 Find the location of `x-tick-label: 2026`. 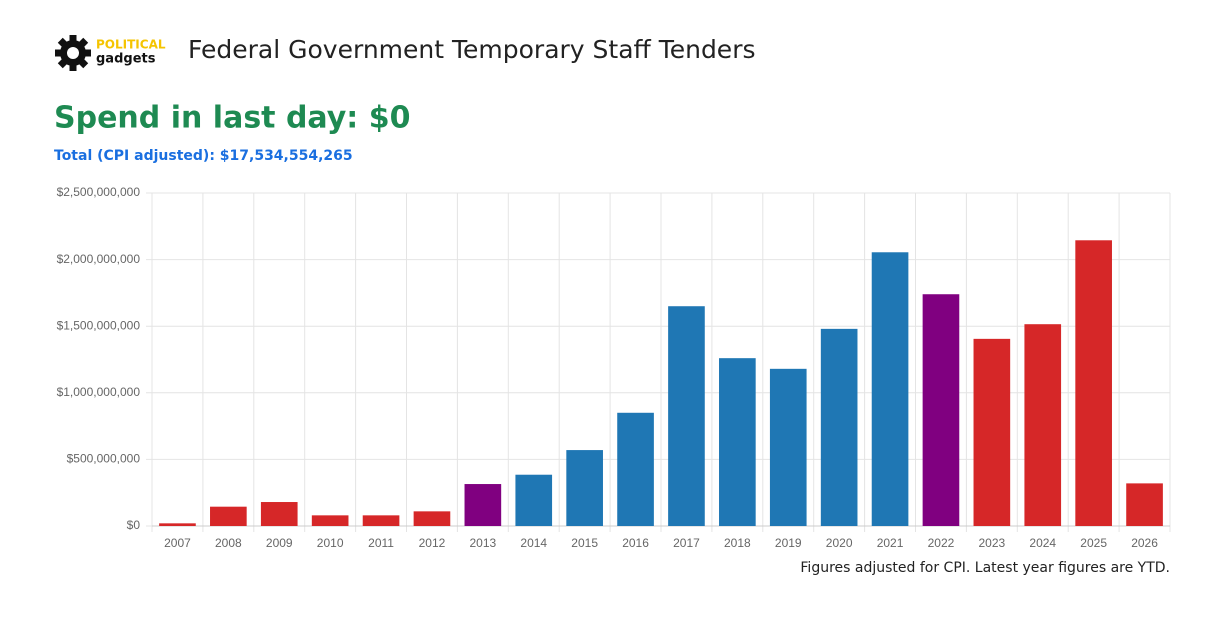

x-tick-label: 2026 is located at coordinates (1144, 543).